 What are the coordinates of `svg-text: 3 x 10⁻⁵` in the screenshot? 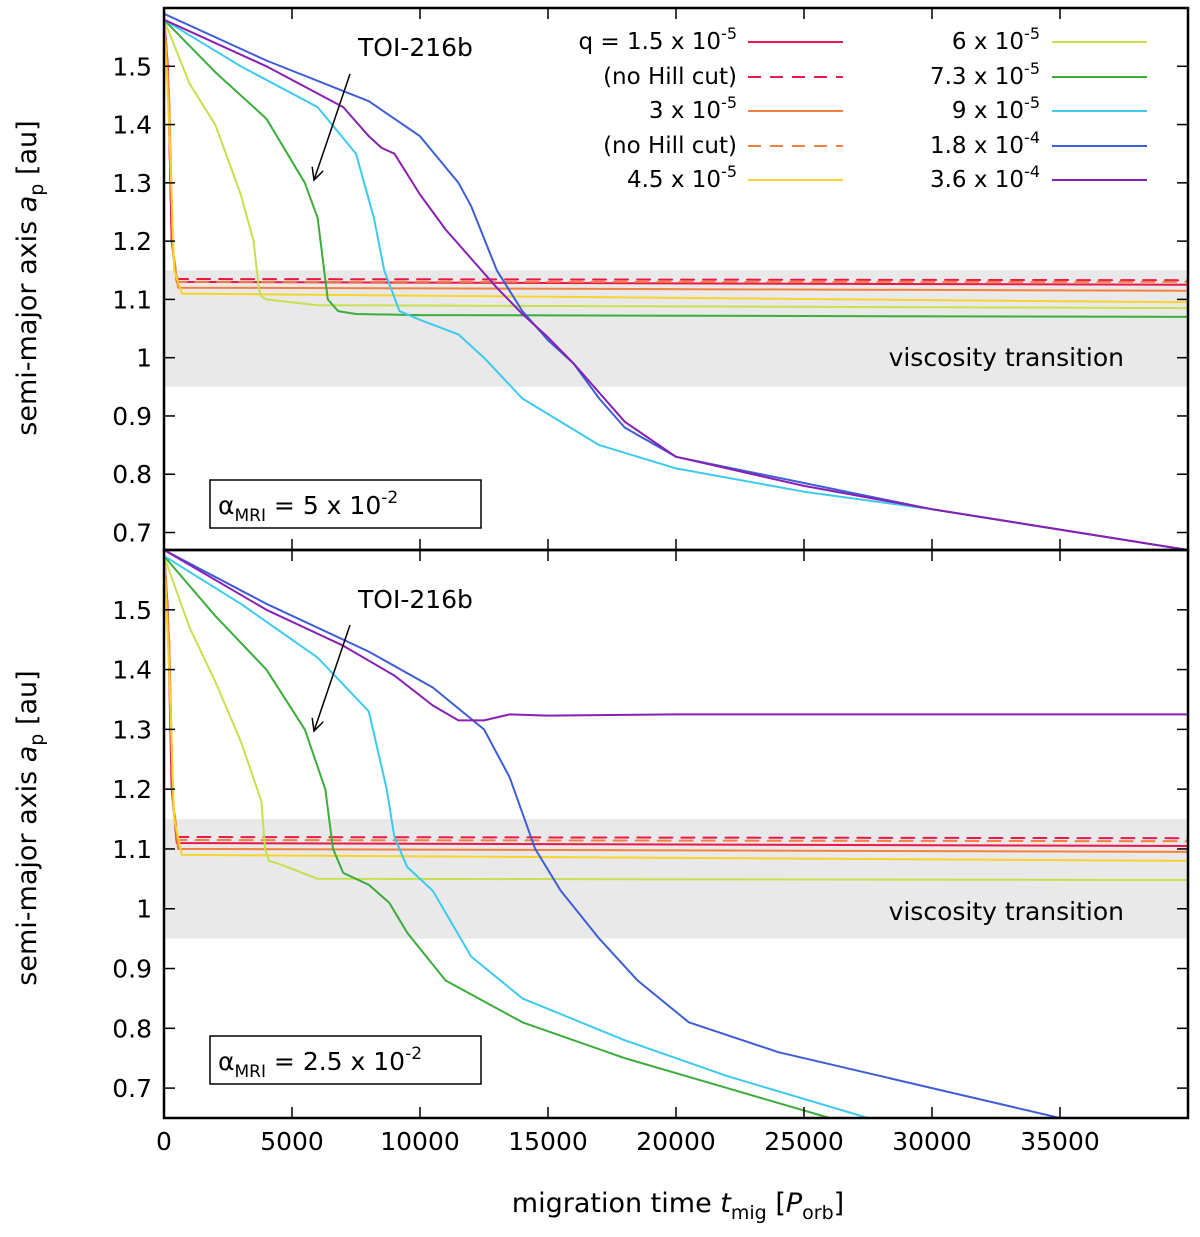 It's located at (693, 108).